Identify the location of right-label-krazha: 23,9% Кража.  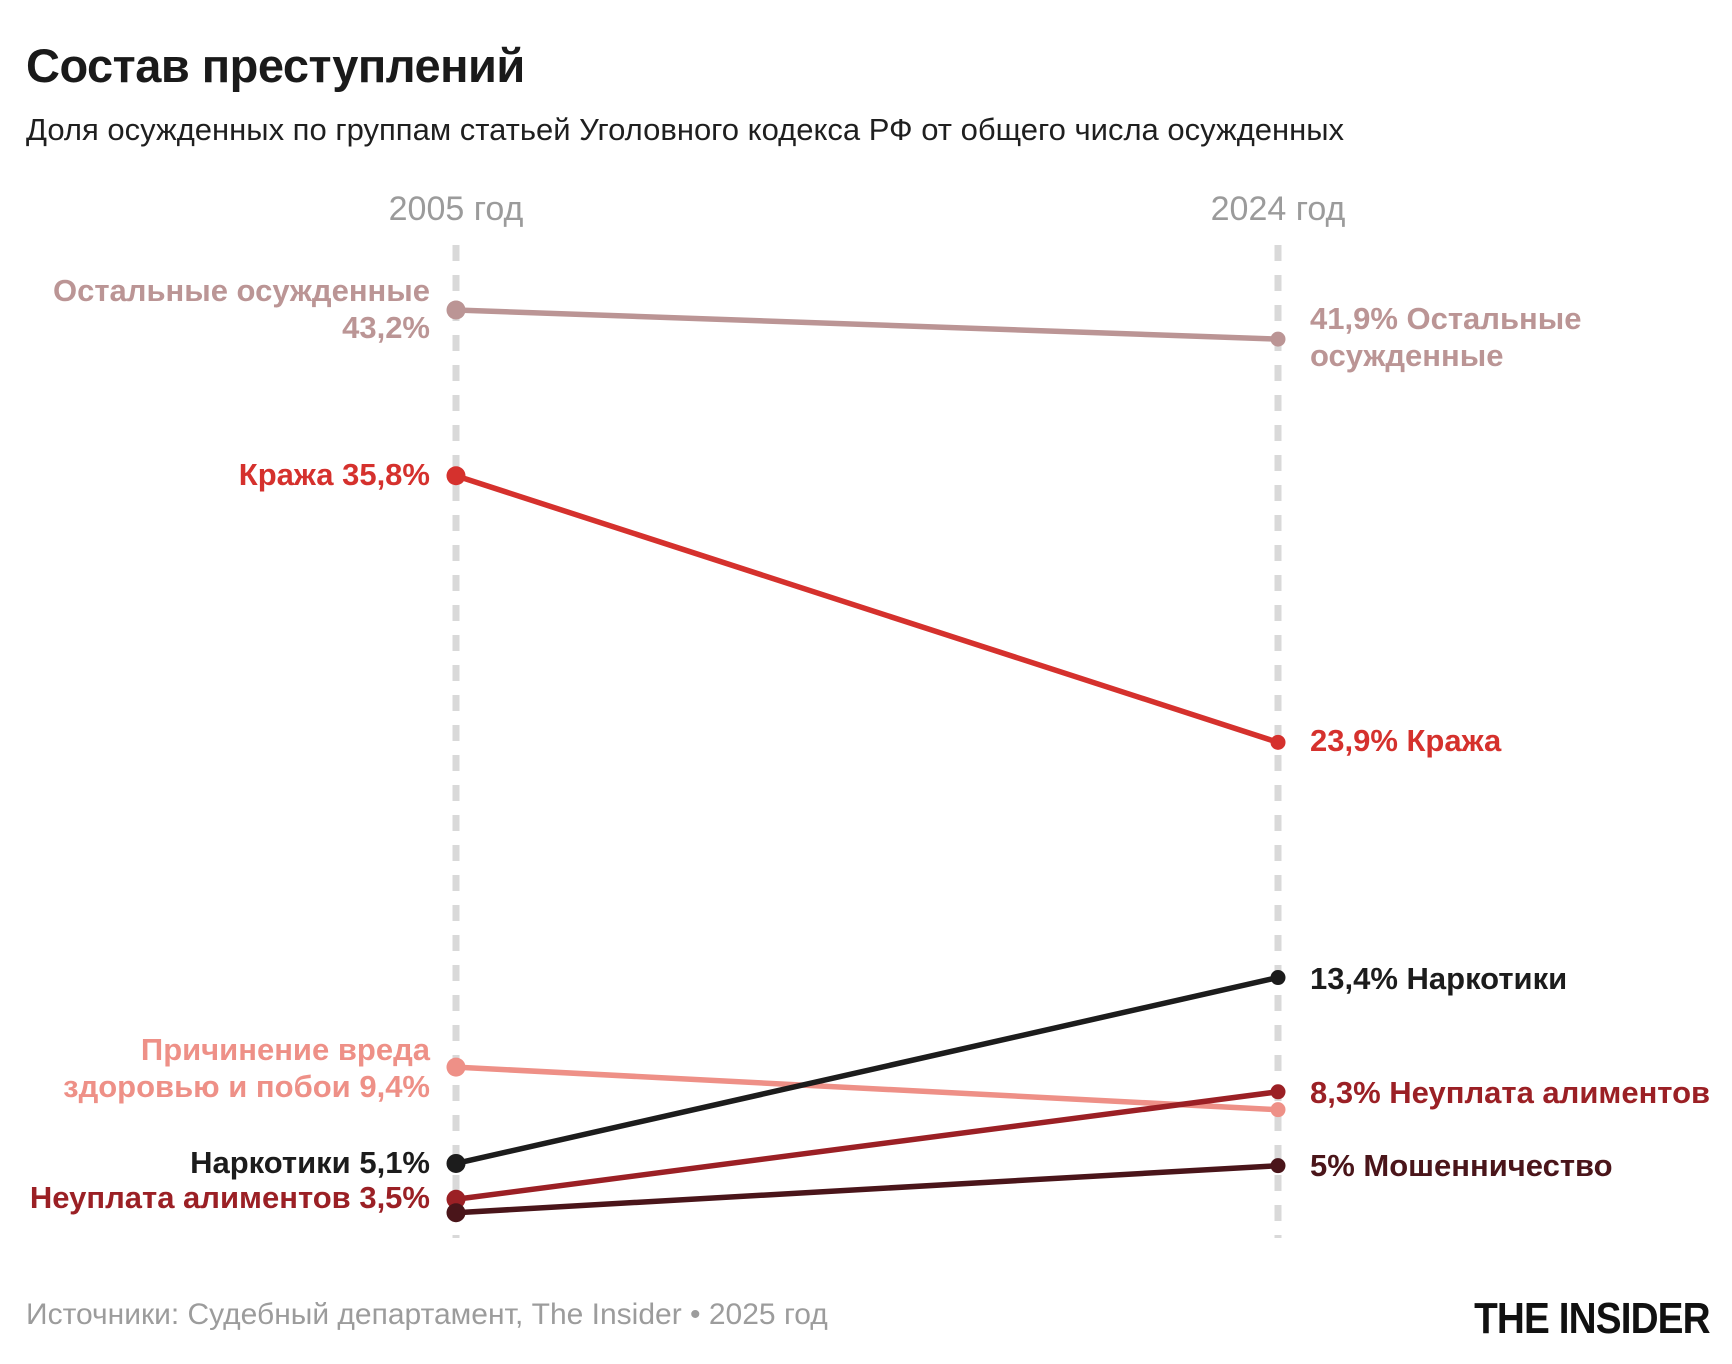
(1405, 740).